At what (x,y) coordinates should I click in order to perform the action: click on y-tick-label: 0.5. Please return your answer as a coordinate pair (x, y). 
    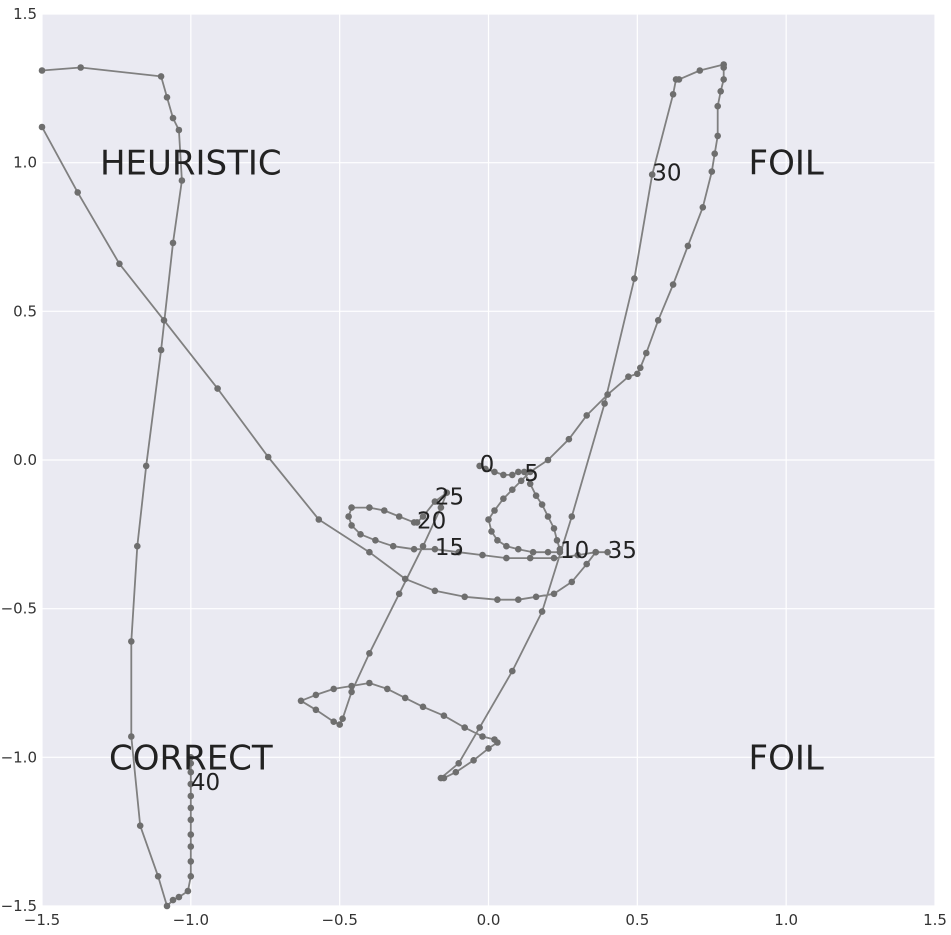
    Looking at the image, I should click on (25, 311).